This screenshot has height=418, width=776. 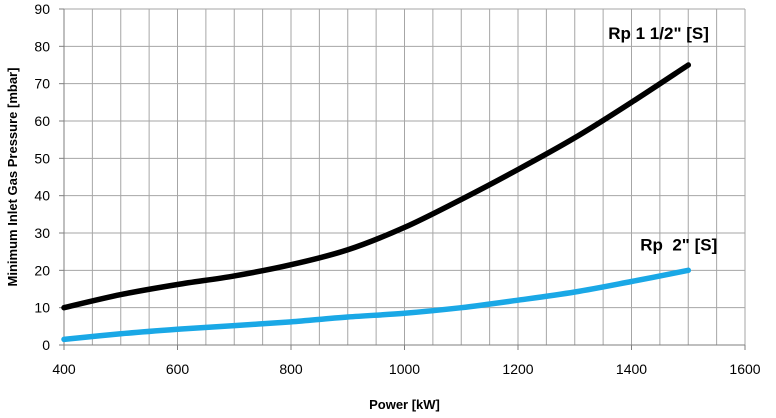 What do you see at coordinates (42, 308) in the screenshot?
I see `y-tick-label: 10` at bounding box center [42, 308].